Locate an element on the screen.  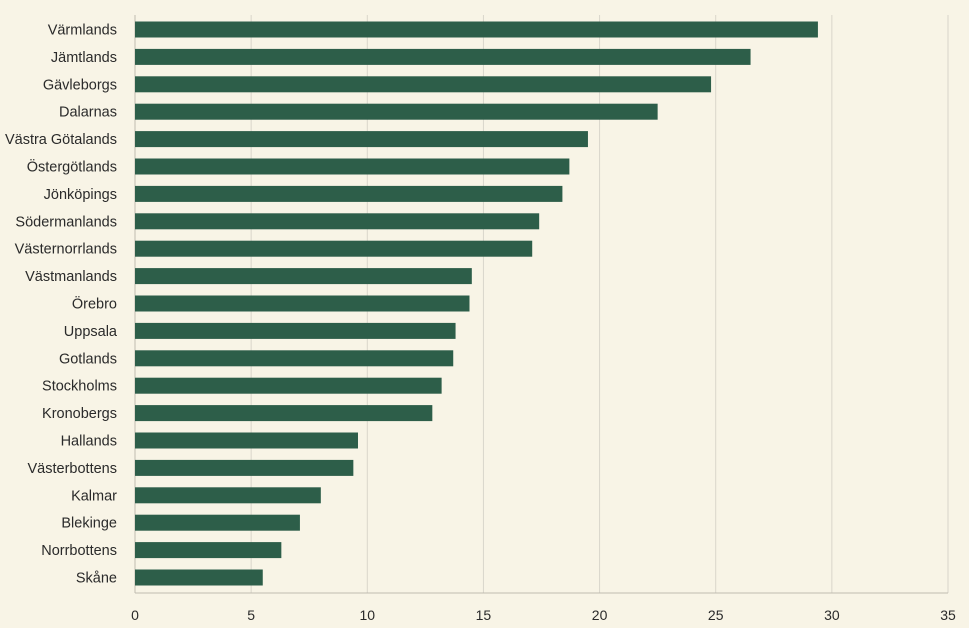
category-label: Dalarnas is located at coordinates (88, 113).